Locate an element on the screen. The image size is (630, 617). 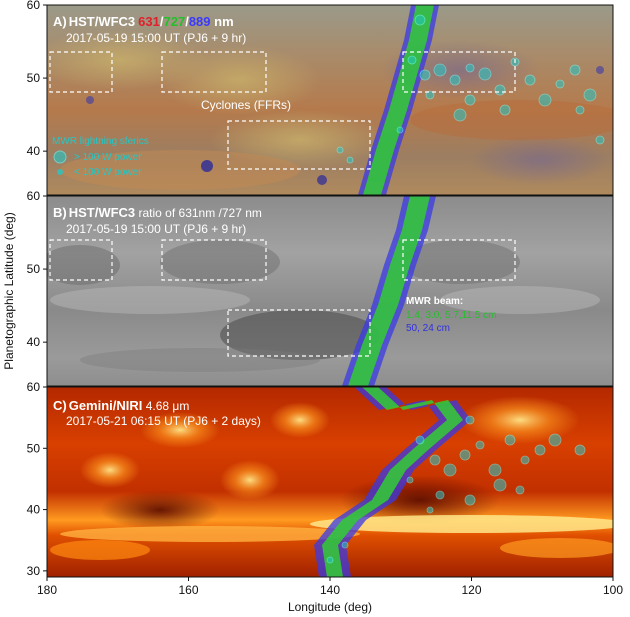
x-tick-label: 120 is located at coordinates (471, 590).